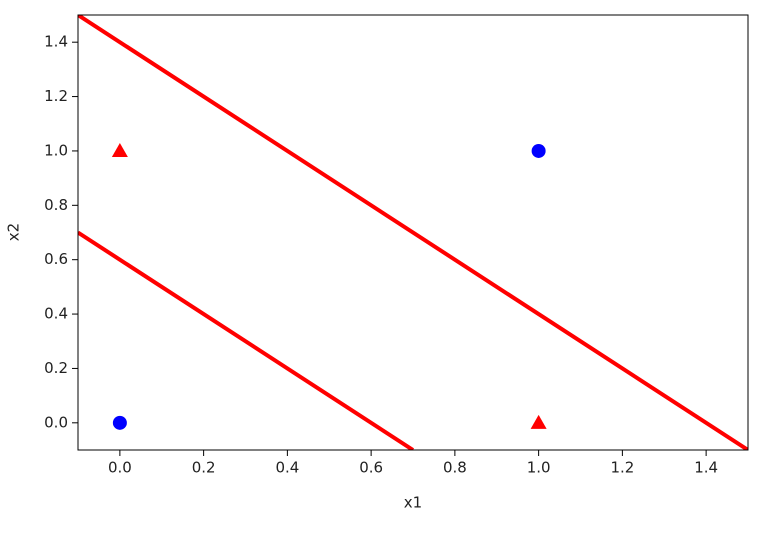  Describe the element at coordinates (455, 468) in the screenshot. I see `x-tick-label: 0.8` at that location.